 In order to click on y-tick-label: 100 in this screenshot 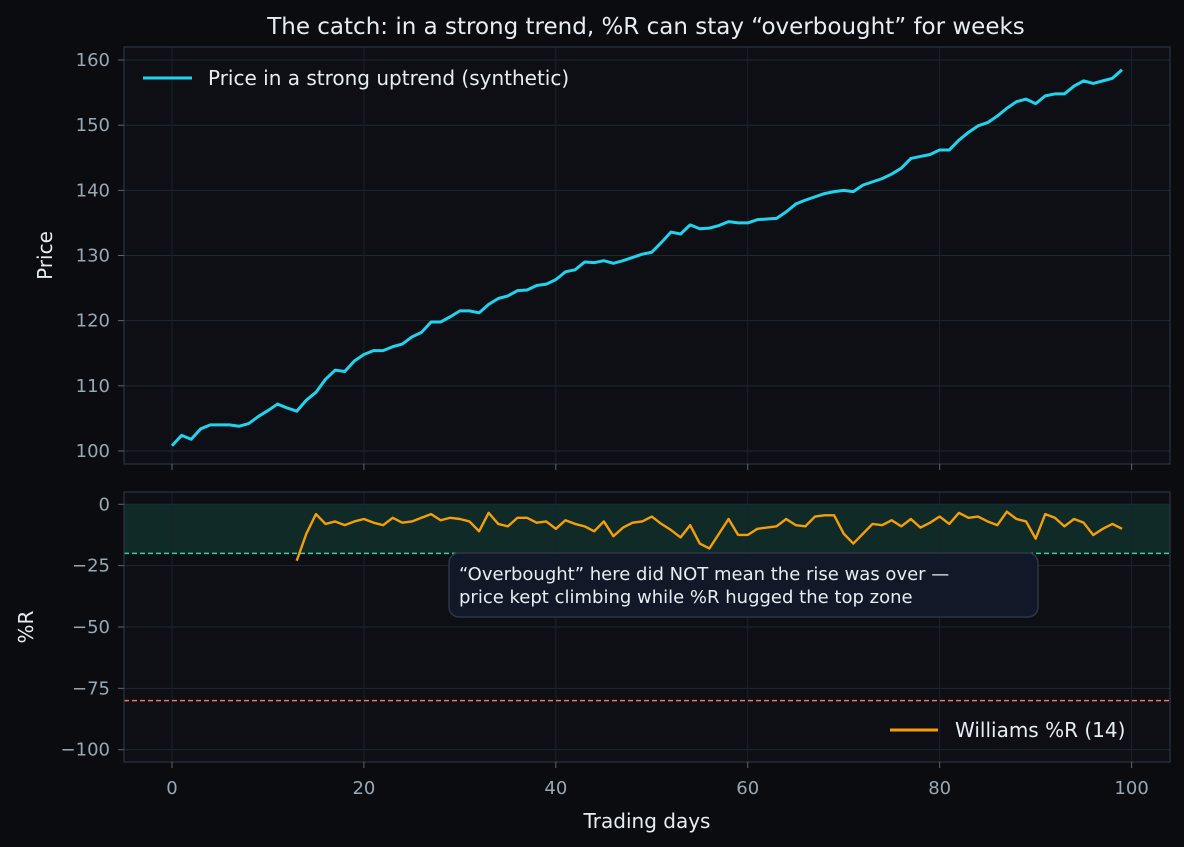, I will do `click(93, 451)`.